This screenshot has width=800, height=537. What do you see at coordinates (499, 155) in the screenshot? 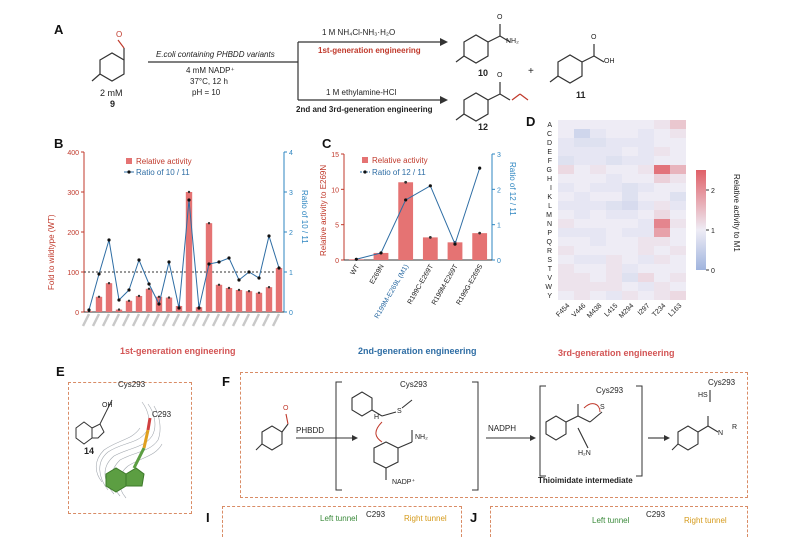
I see `tick-label-right: 3` at bounding box center [499, 155].